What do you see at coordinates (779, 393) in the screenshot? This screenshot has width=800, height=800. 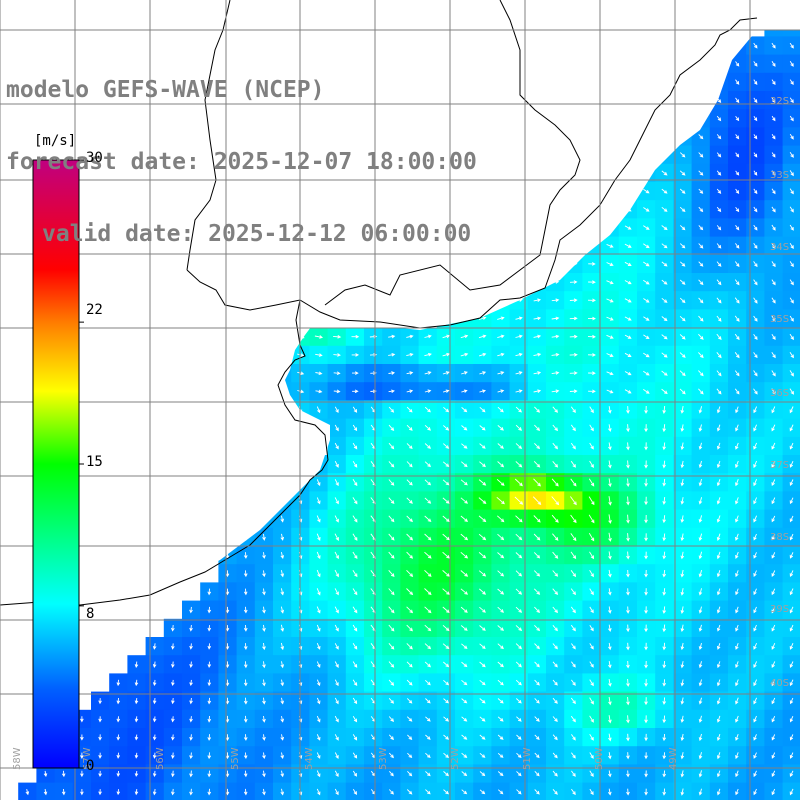 I see `lat-label: 36S` at bounding box center [779, 393].